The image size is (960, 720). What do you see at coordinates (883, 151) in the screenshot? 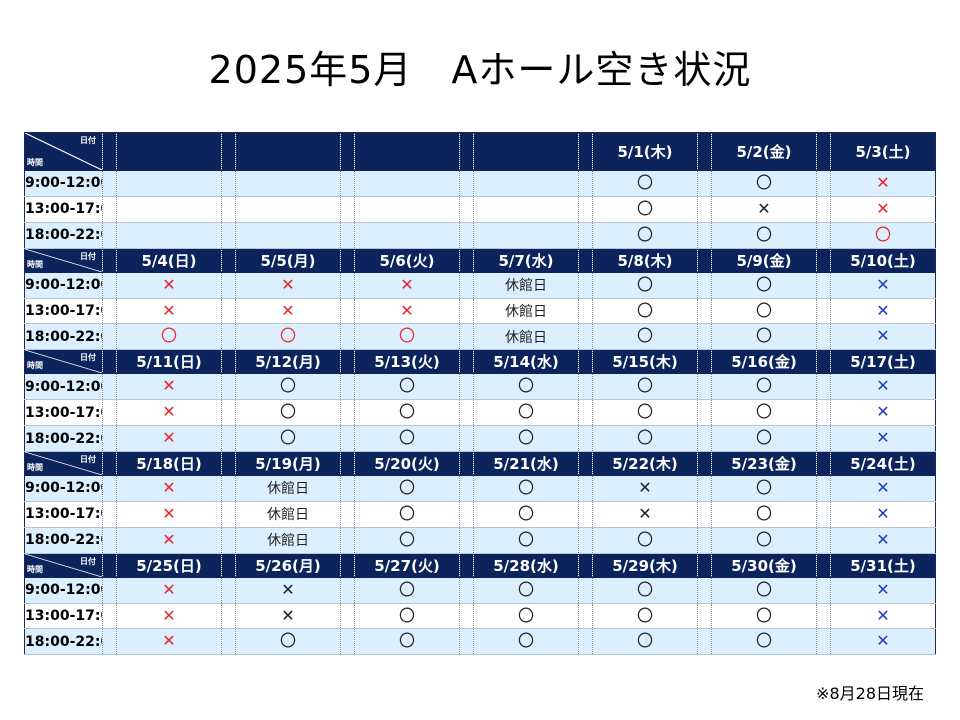
I see `date-header: 5/3(土)` at bounding box center [883, 151].